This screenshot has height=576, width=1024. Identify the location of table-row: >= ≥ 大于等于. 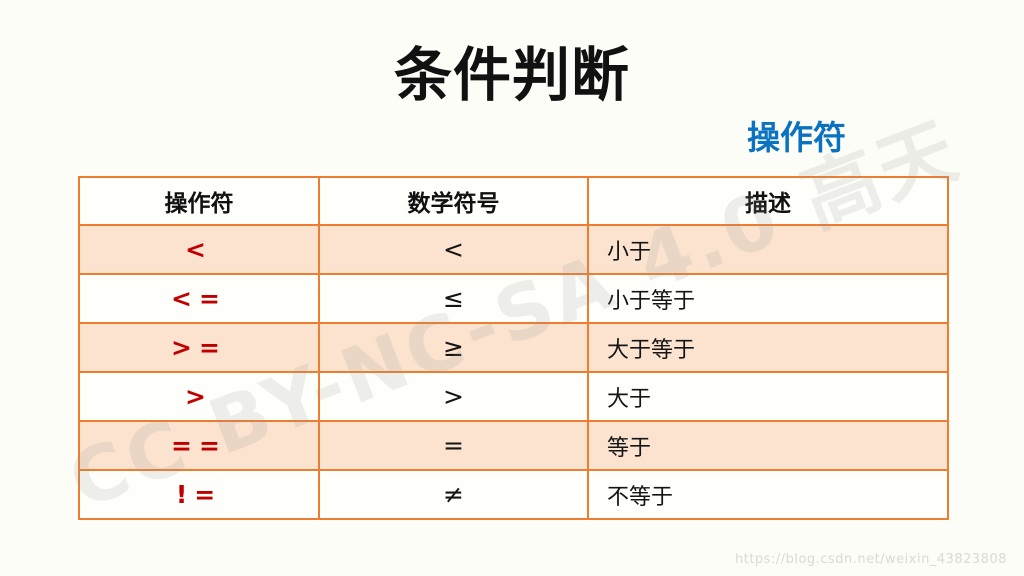
(513, 347).